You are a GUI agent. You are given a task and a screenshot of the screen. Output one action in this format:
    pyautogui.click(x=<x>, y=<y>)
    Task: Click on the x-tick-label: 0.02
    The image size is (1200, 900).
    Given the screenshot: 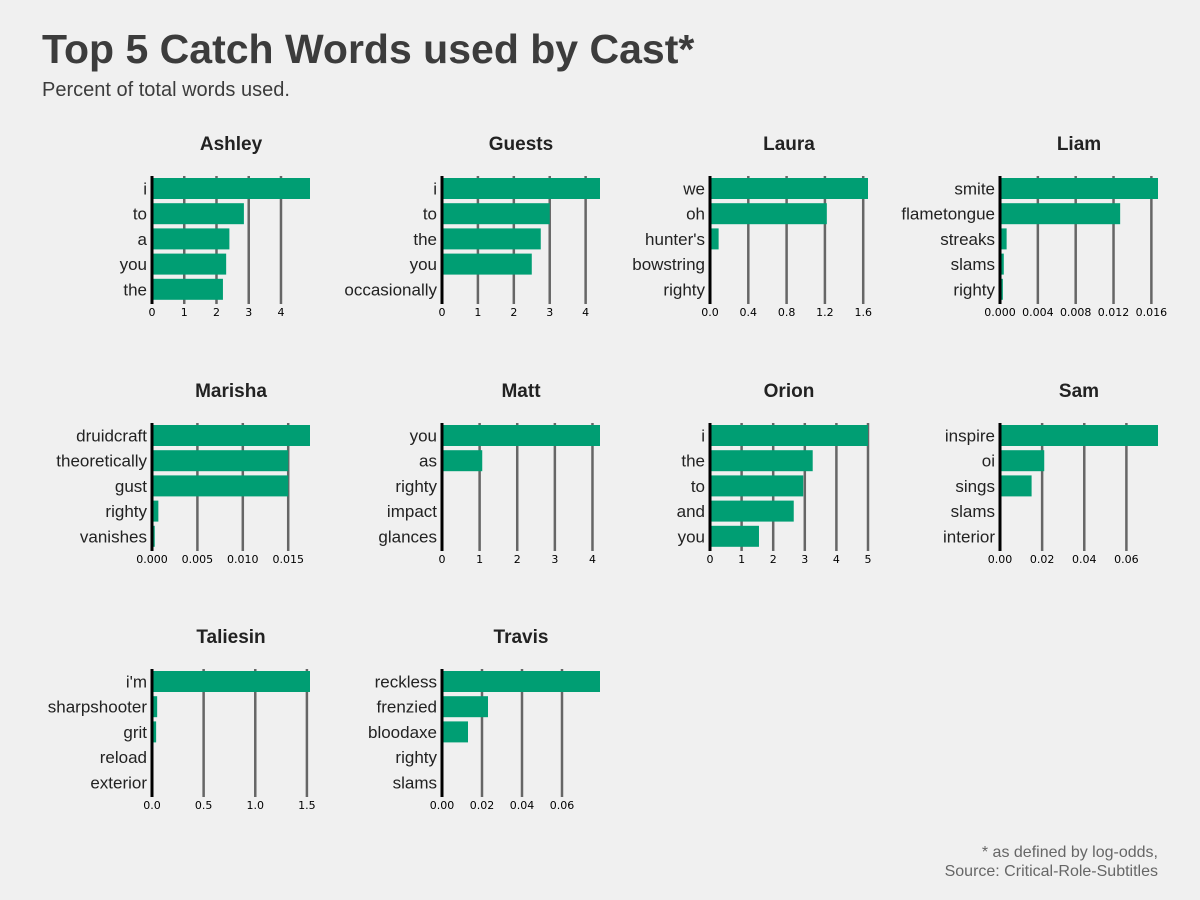 What is the action you would take?
    pyautogui.click(x=1042, y=559)
    